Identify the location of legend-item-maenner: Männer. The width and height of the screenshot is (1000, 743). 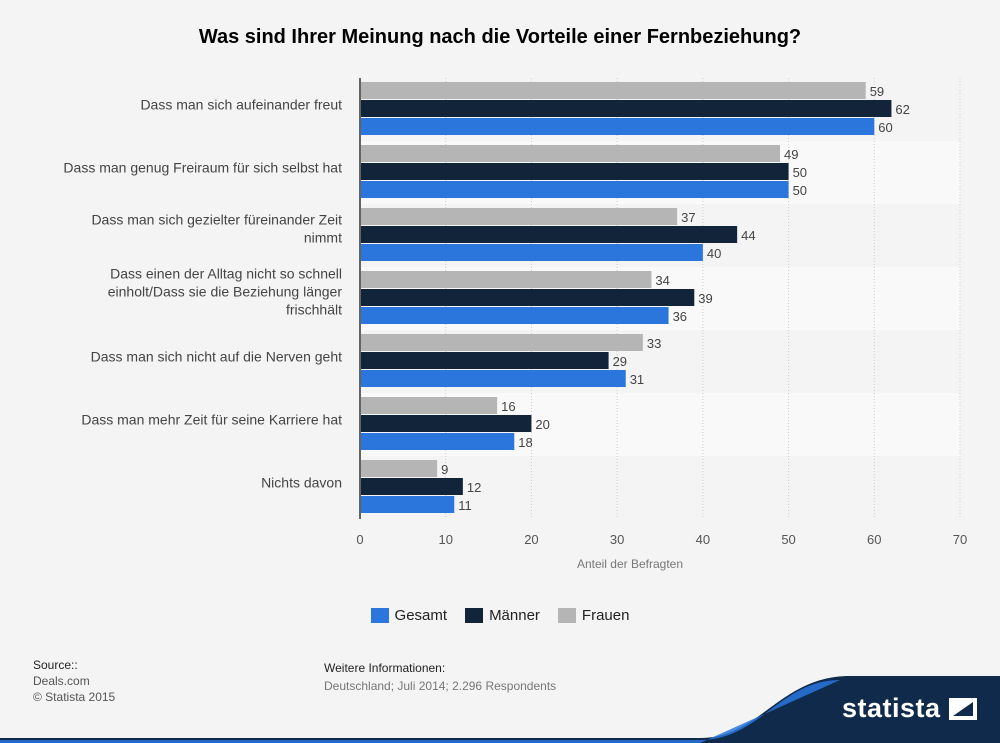
(502, 615).